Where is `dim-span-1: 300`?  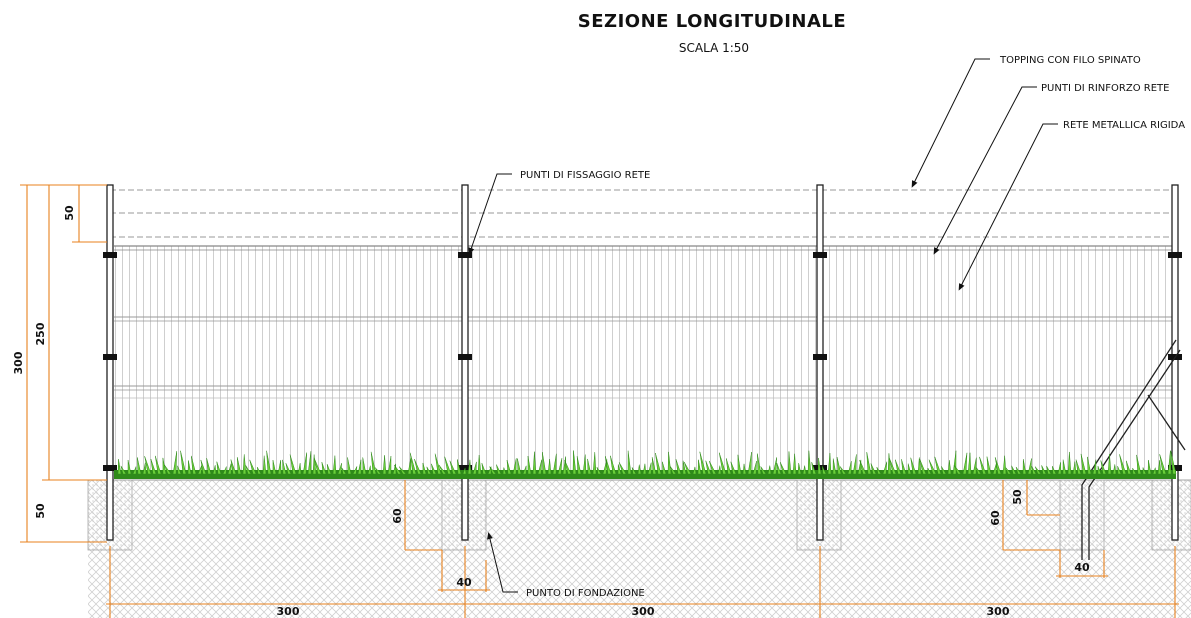
dim-span-1: 300 is located at coordinates (288, 611).